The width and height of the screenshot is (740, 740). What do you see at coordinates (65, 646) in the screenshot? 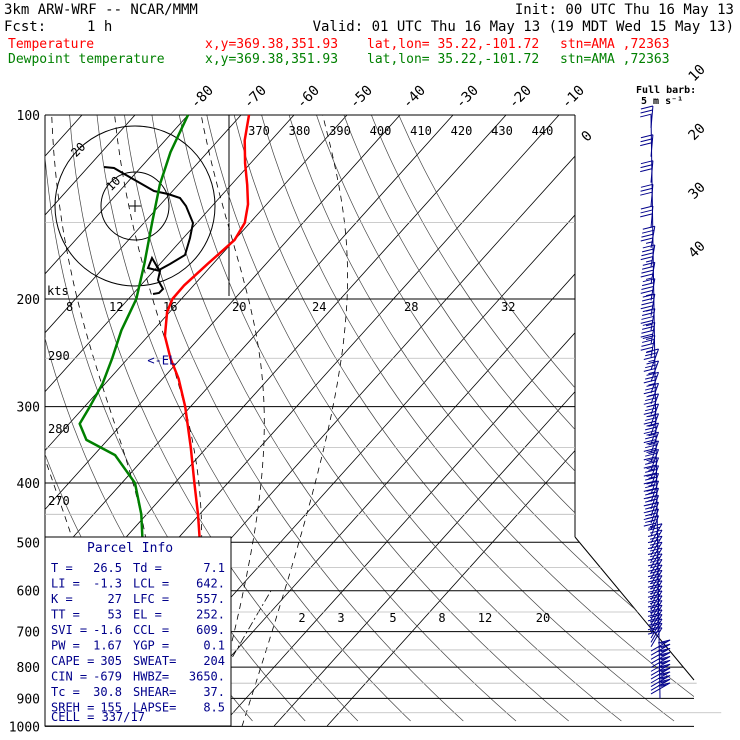
I see `parcel-info-cell: PW =` at bounding box center [65, 646].